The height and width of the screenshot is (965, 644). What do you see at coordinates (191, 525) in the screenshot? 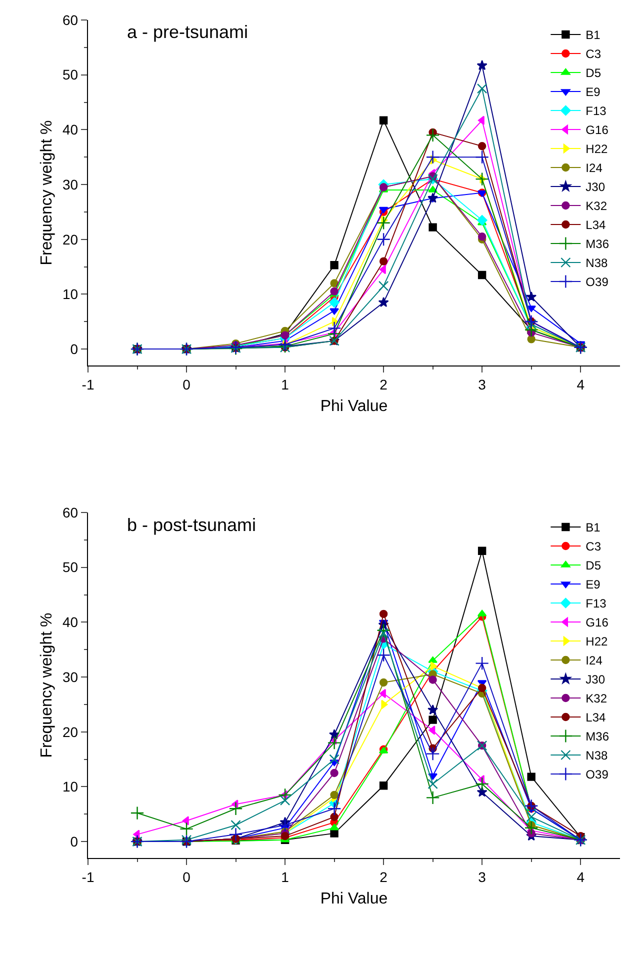
I see `chart-title: b - post-tsunami` at bounding box center [191, 525].